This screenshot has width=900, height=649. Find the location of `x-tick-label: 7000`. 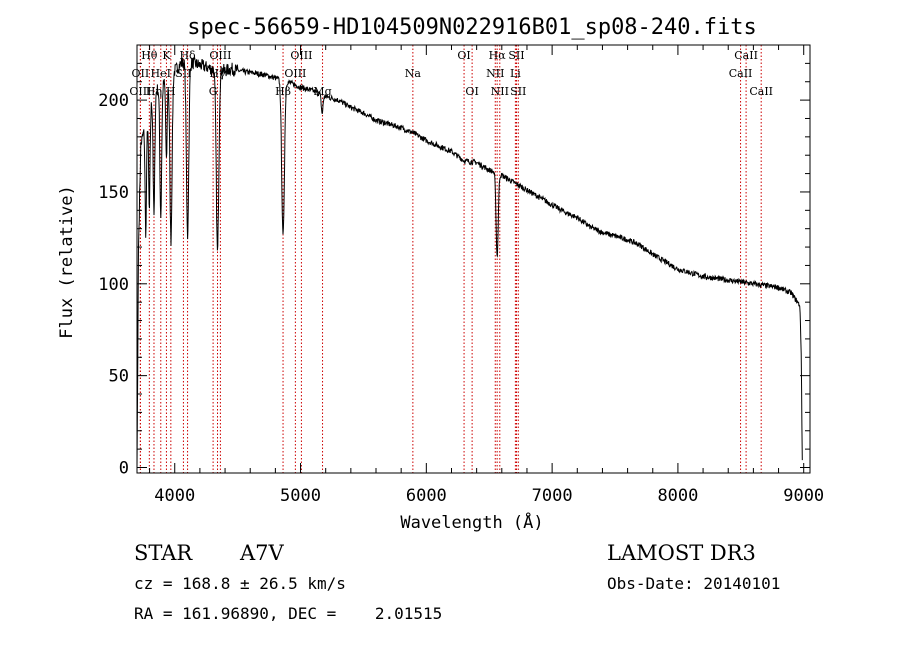

x-tick-label: 7000 is located at coordinates (552, 496).